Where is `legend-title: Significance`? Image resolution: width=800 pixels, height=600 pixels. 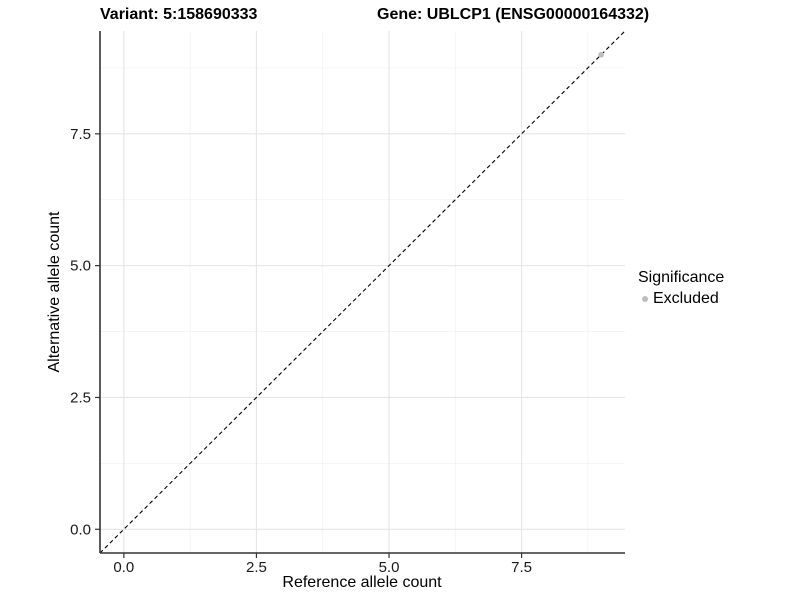 legend-title: Significance is located at coordinates (681, 277).